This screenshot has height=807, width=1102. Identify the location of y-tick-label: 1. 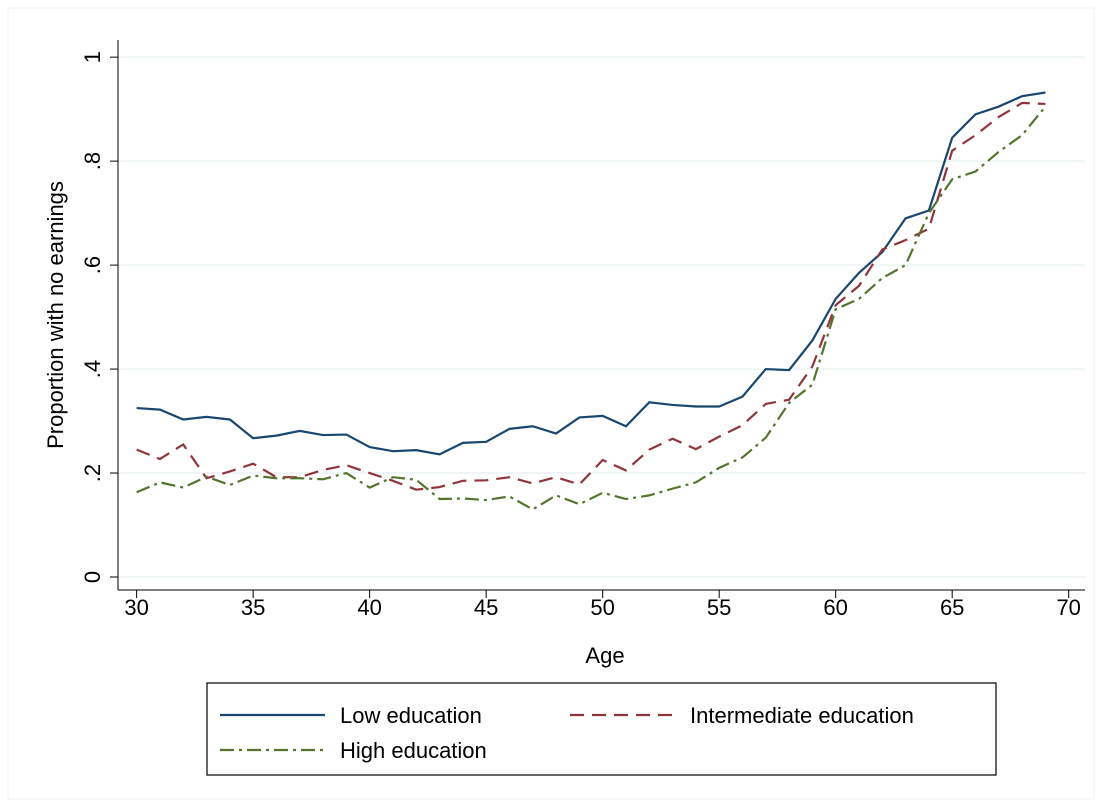
(92, 57).